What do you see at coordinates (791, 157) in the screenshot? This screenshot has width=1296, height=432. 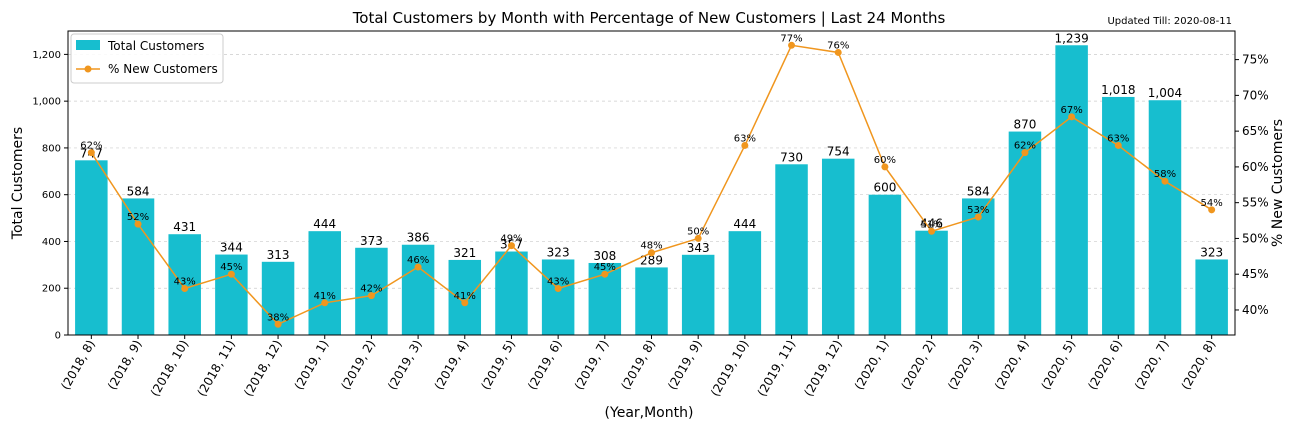 I see `bar-label: 730` at bounding box center [791, 157].